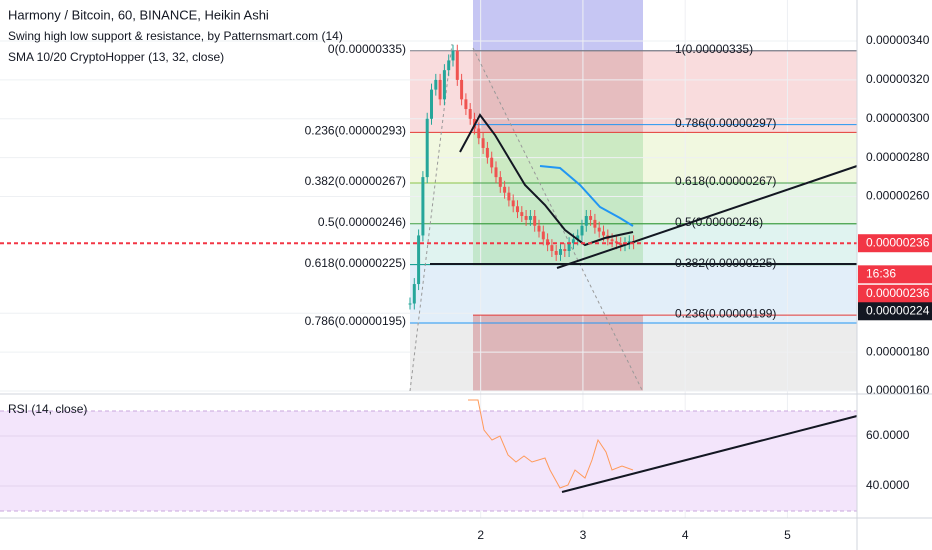 This screenshot has height=550, width=932. Describe the element at coordinates (551, 444) in the screenshot. I see `rsi-line` at that location.